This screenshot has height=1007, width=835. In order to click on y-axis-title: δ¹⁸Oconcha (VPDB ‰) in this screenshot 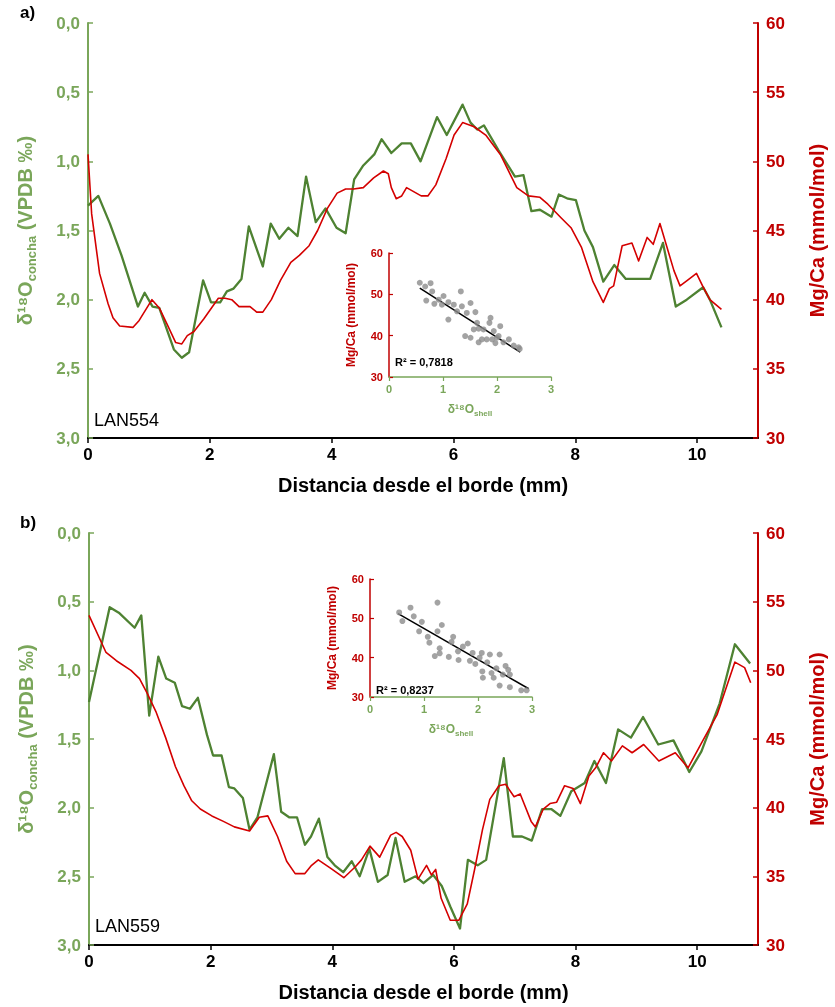, I will do `click(26, 230)`.